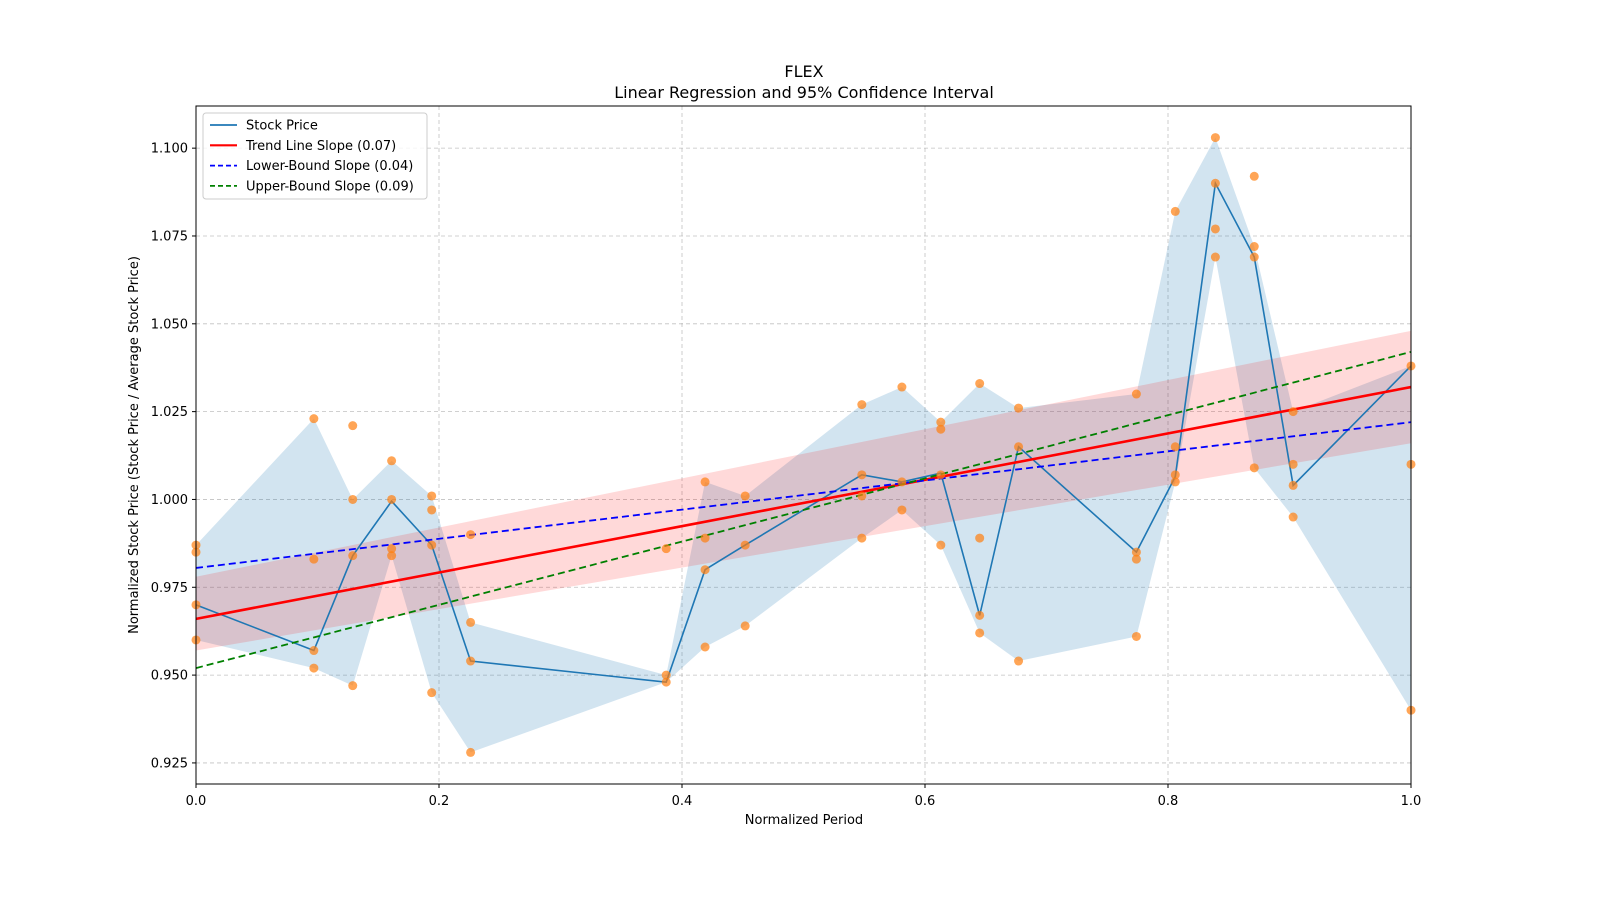 The width and height of the screenshot is (1600, 904). I want to click on x-tick-label: 0.0, so click(196, 801).